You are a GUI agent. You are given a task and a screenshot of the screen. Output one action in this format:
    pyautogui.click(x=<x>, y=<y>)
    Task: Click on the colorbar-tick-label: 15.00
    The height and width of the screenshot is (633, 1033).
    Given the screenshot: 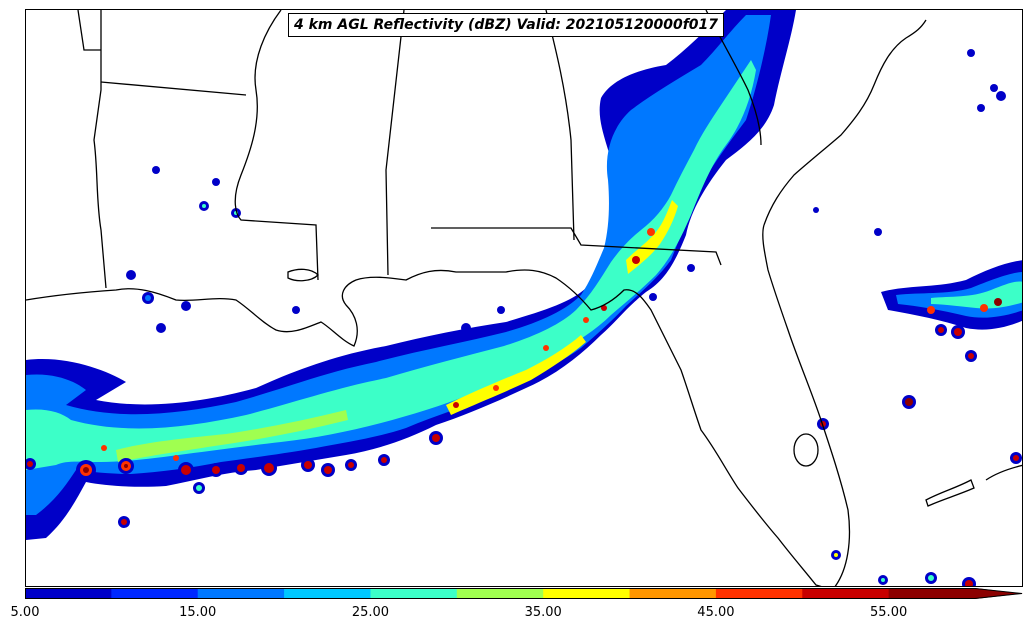 What is the action you would take?
    pyautogui.click(x=198, y=612)
    